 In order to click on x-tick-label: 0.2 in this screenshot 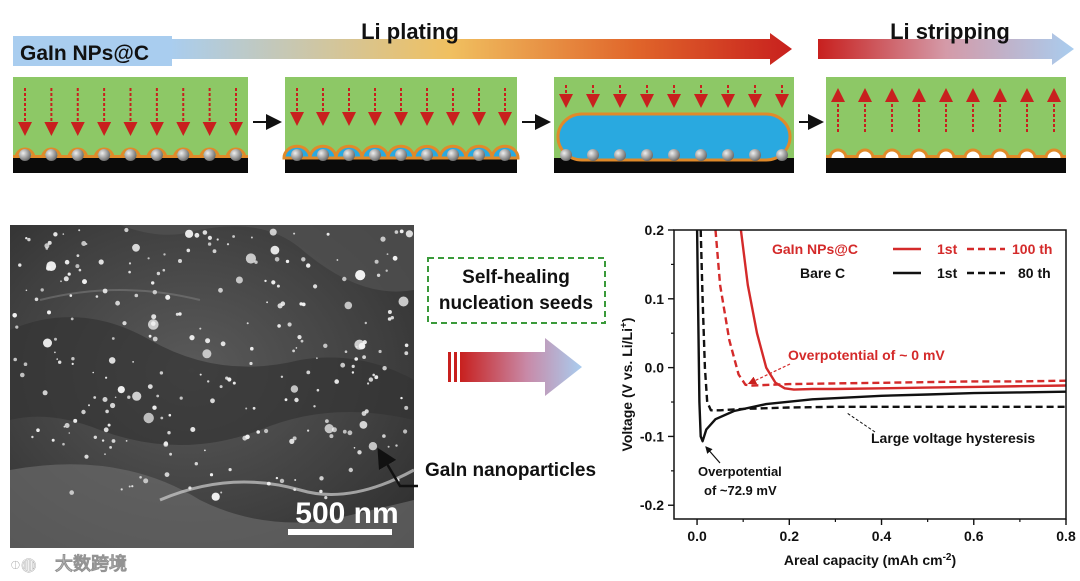, I will do `click(790, 536)`.